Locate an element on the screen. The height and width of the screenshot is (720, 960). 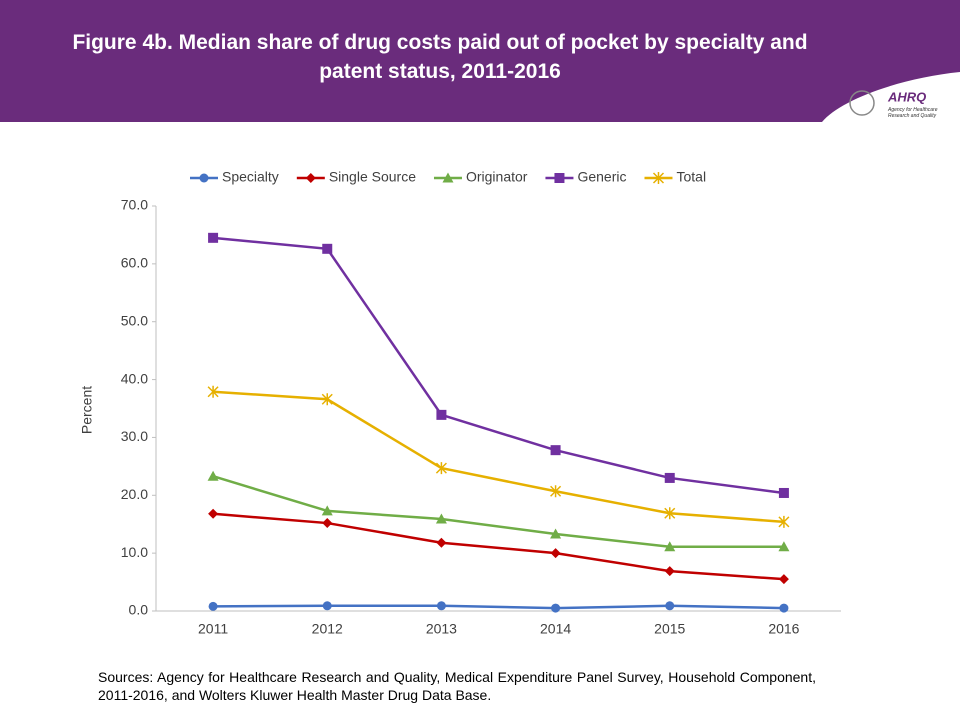
y-tick-label: 20.0 is located at coordinates (134, 494).